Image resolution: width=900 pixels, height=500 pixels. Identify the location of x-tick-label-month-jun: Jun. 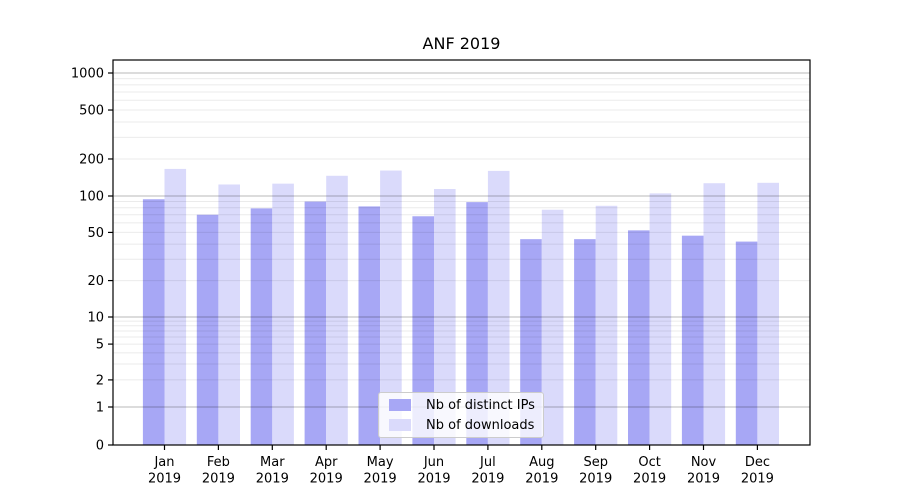
(433, 462).